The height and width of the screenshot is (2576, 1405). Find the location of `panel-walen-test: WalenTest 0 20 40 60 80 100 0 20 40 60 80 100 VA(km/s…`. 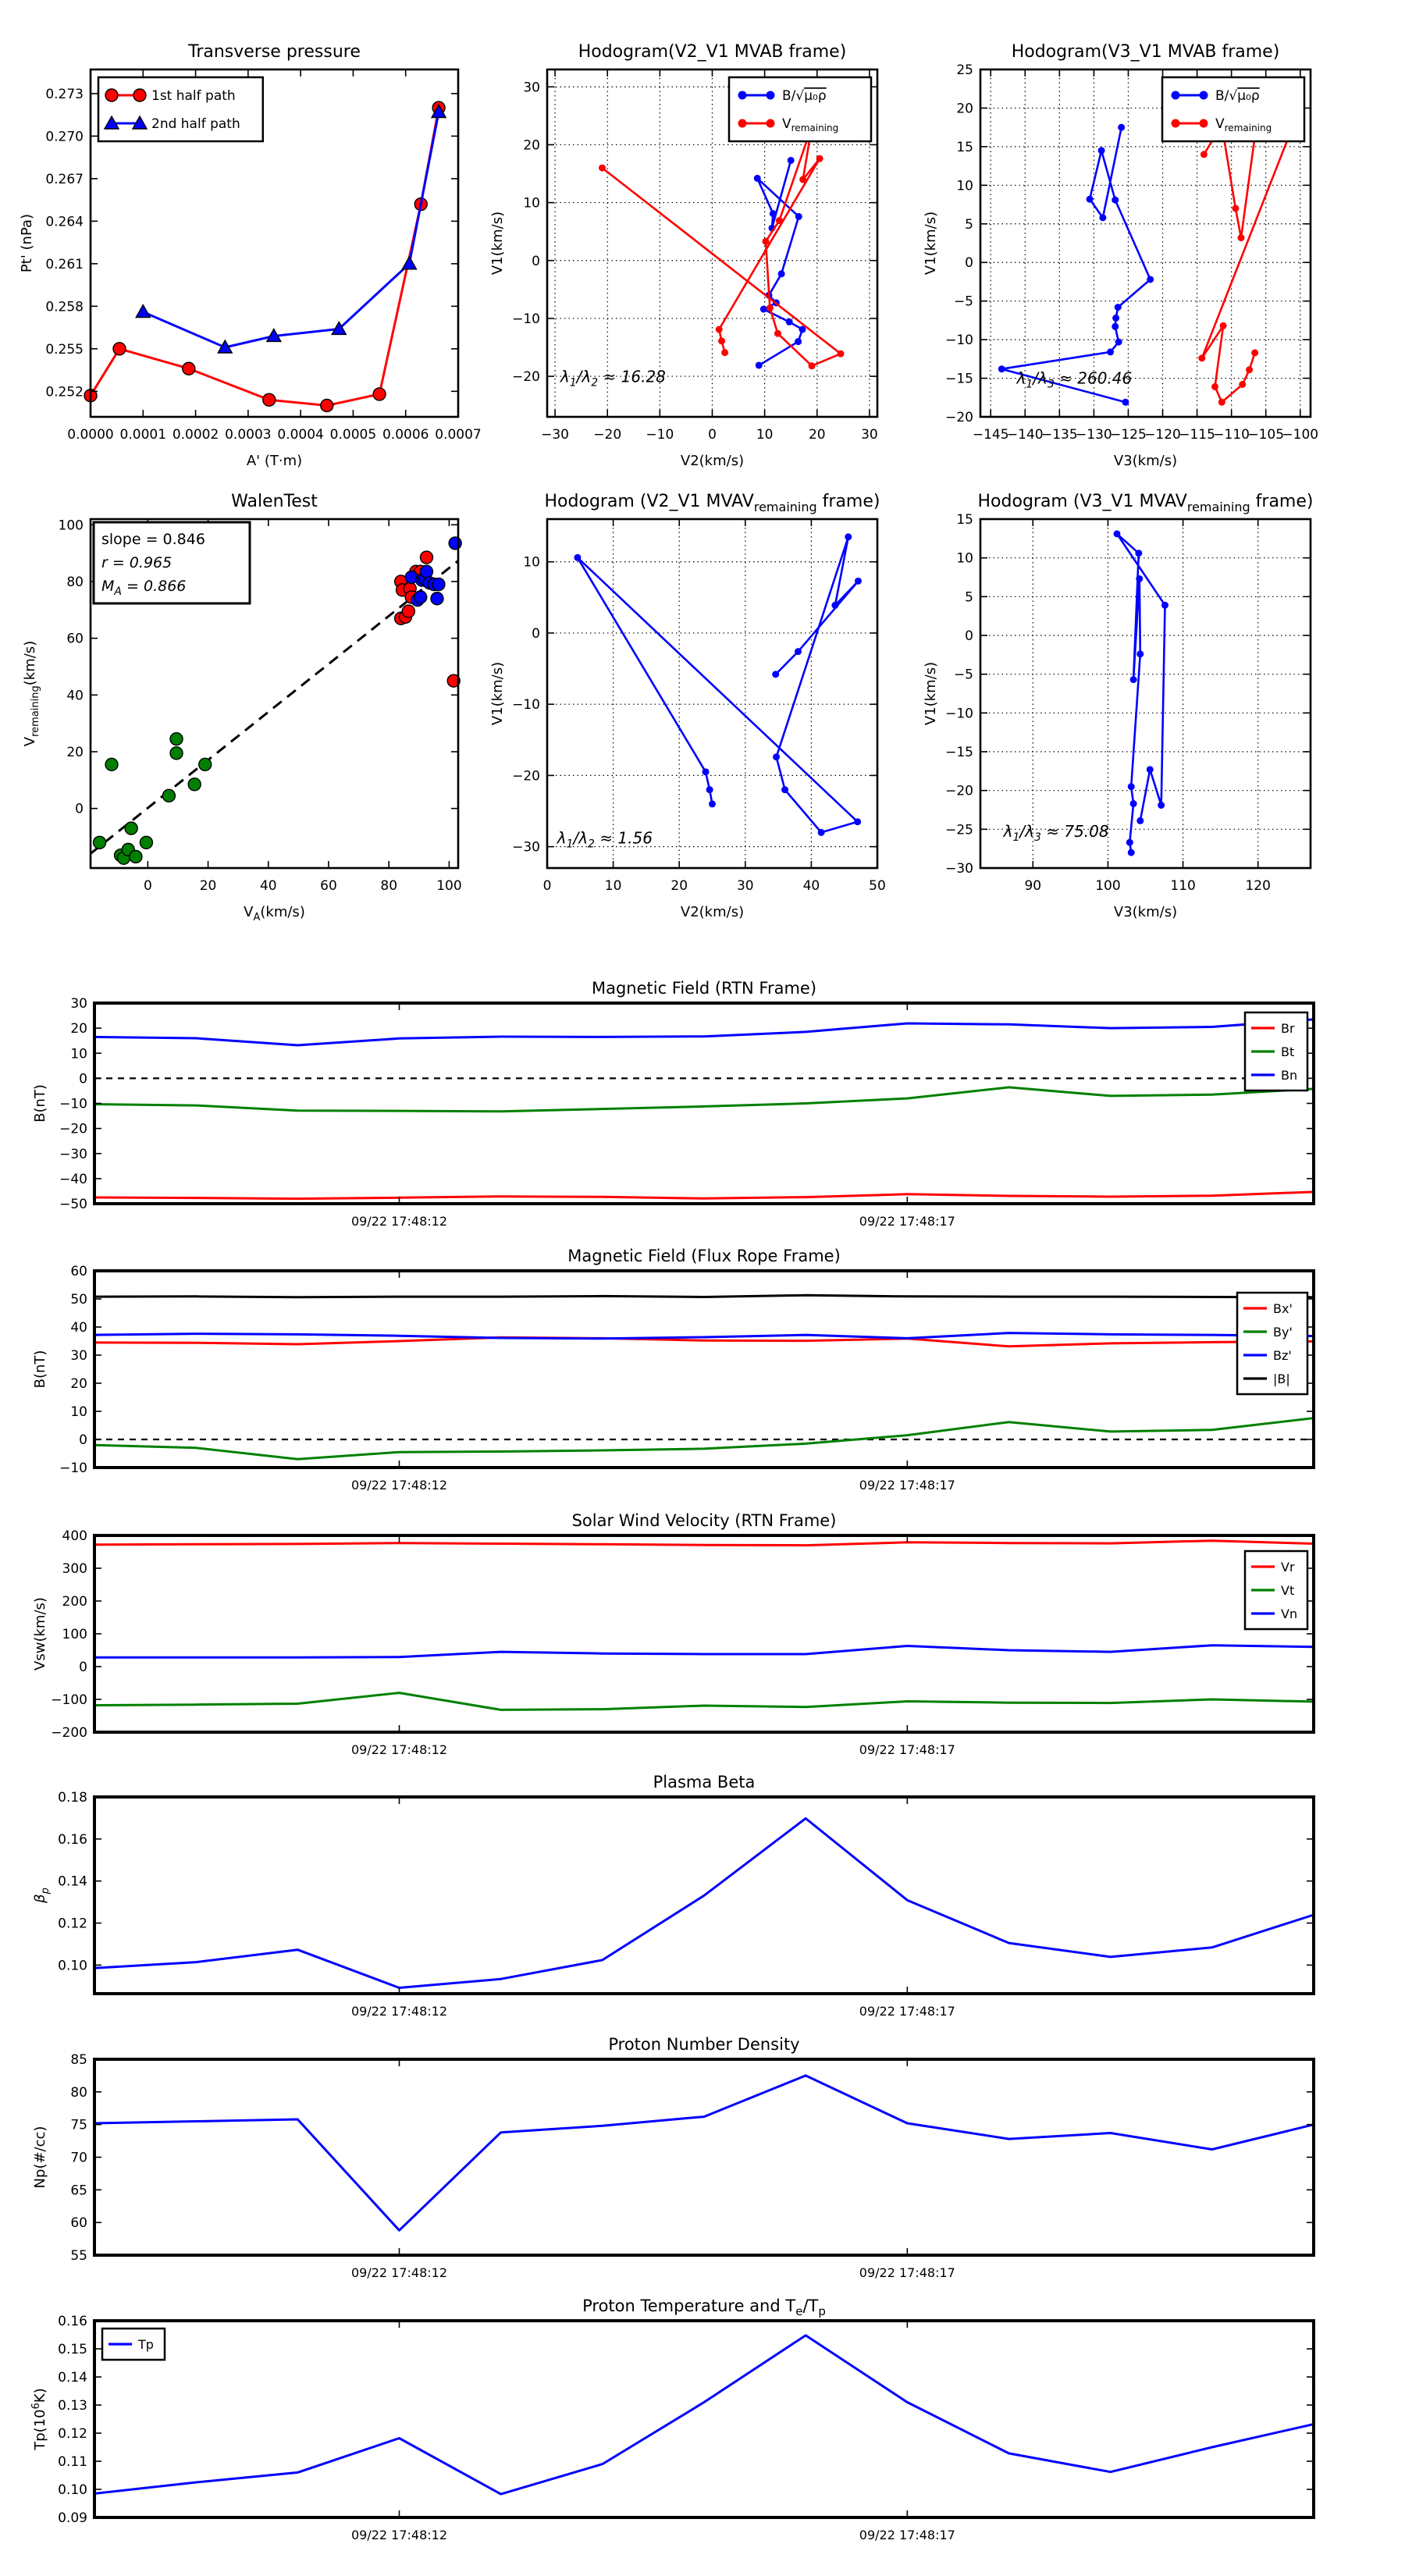

panel-walen-test: WalenTest 0 20 40 60 80 100 0 20 40 60 80 100 VA(km/s… is located at coordinates (242, 707).